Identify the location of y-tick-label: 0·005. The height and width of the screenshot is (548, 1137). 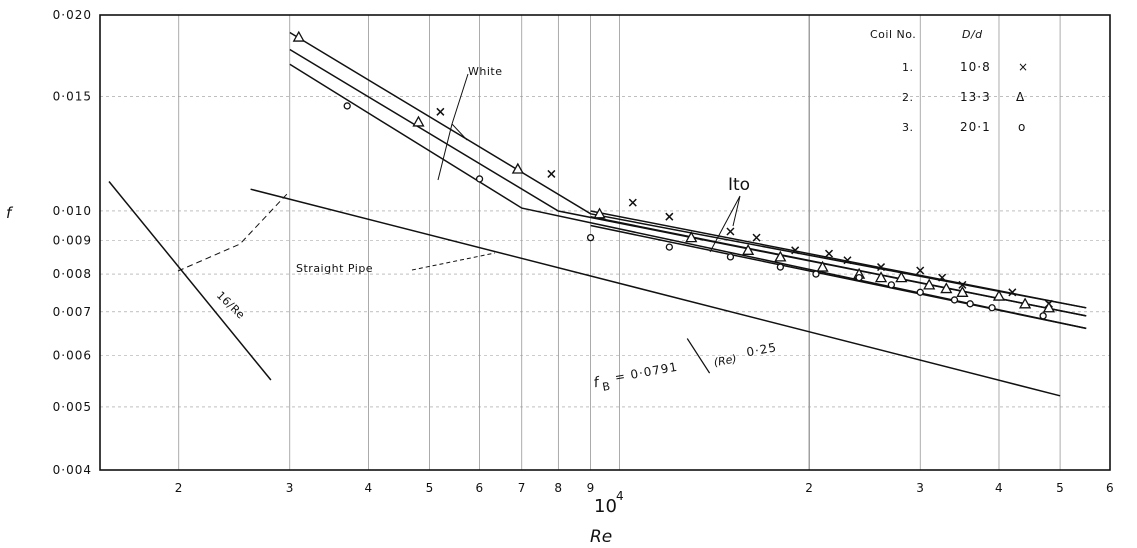
(72, 407).